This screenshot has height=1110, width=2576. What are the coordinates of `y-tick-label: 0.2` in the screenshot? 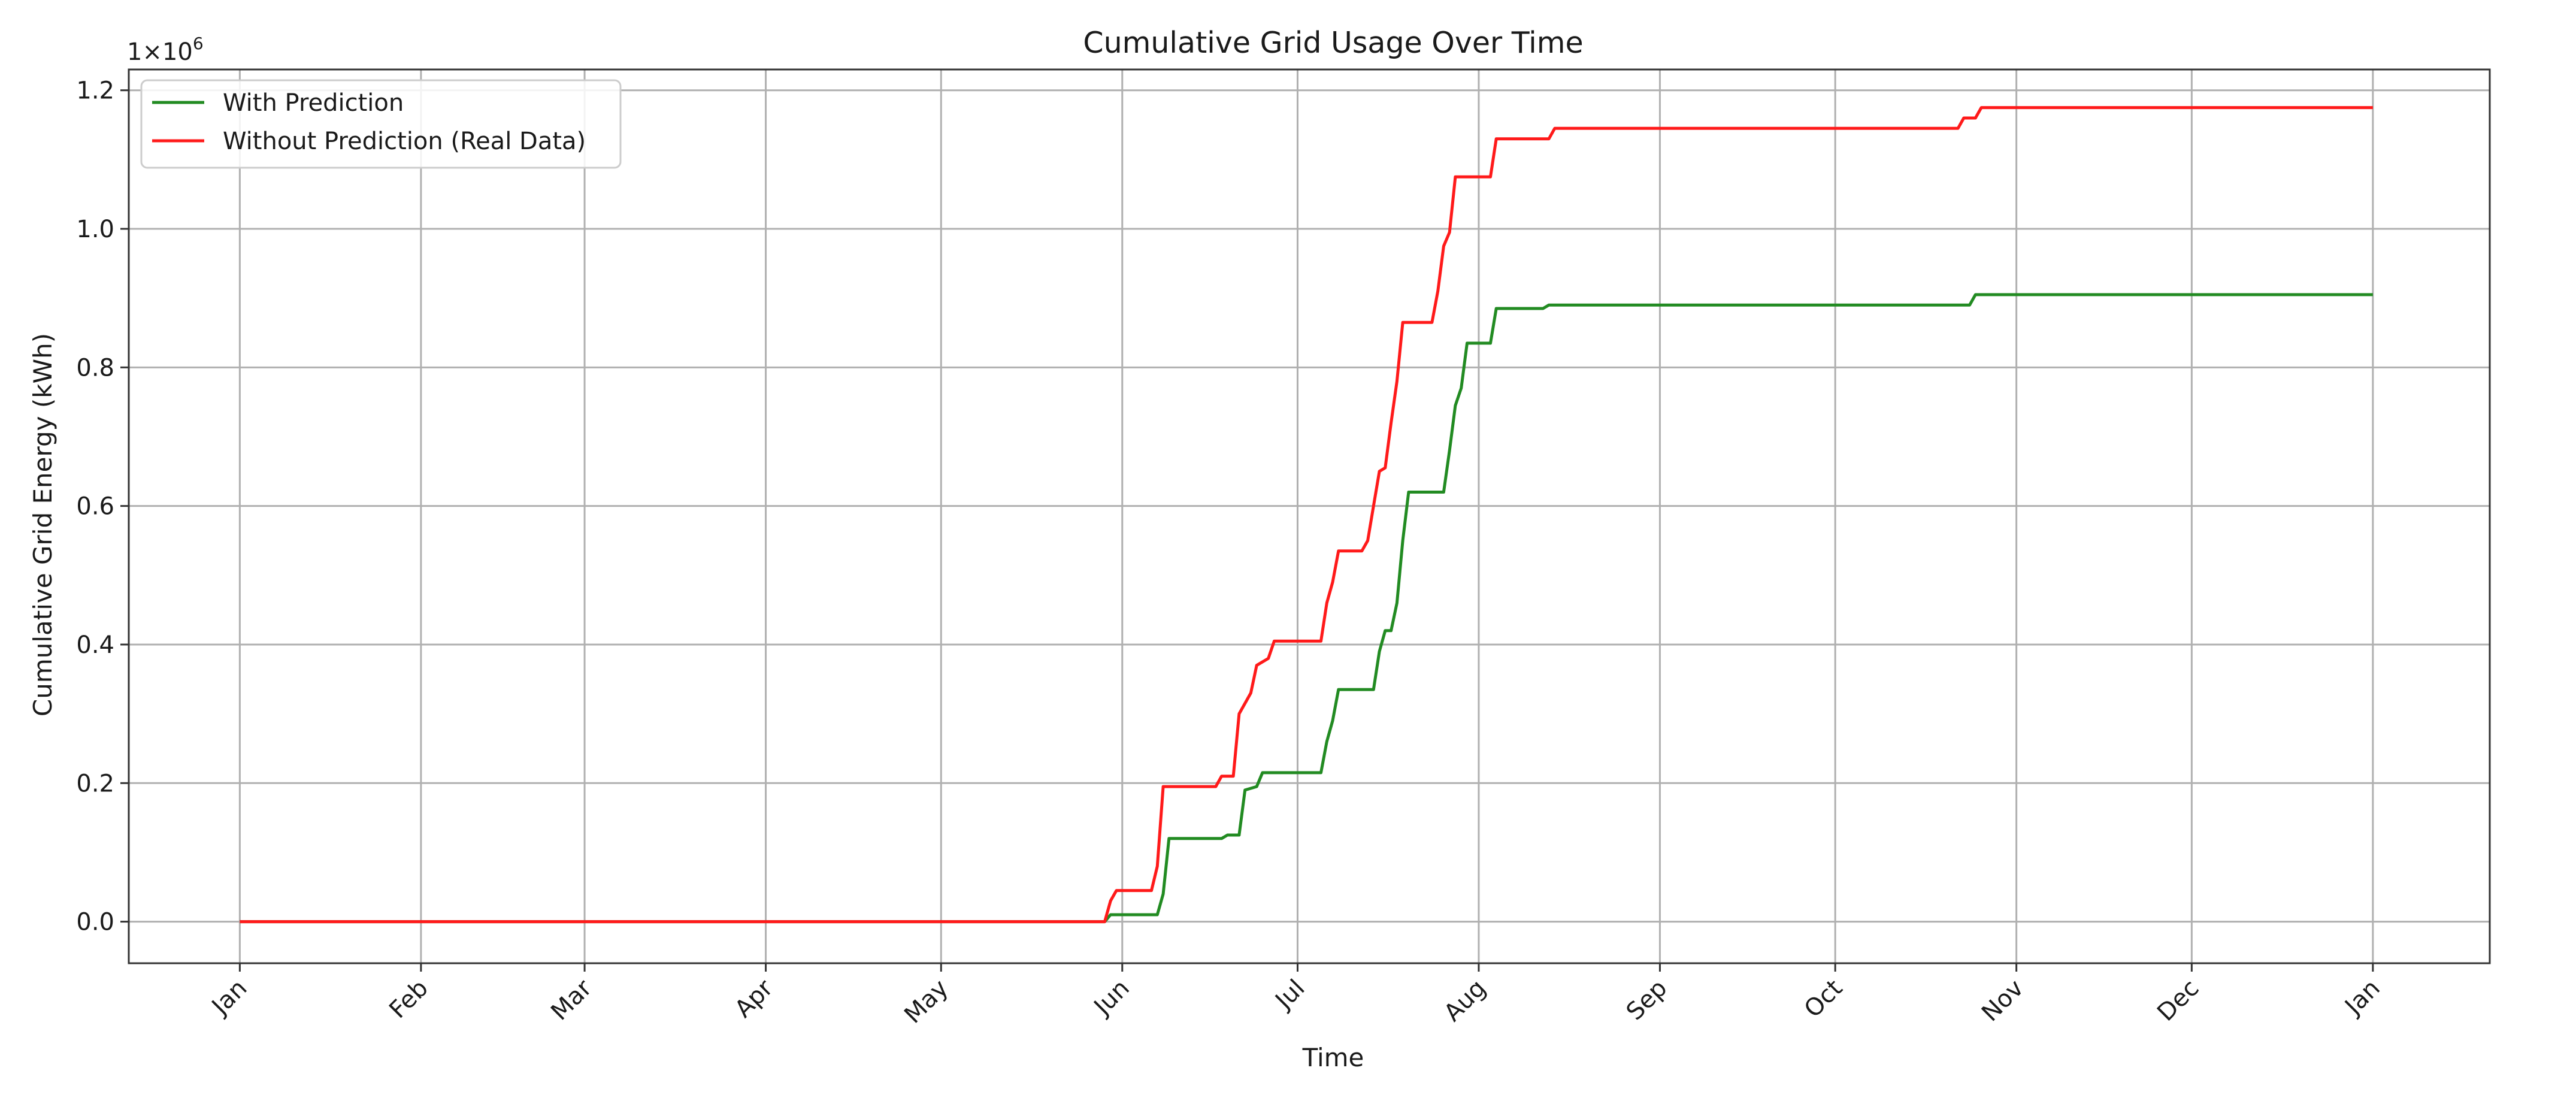 It's located at (95, 783).